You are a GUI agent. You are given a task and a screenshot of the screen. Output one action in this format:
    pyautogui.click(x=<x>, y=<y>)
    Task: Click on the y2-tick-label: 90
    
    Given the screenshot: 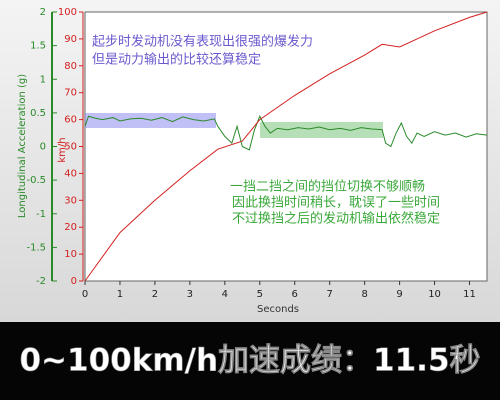 What is the action you would take?
    pyautogui.click(x=70, y=39)
    